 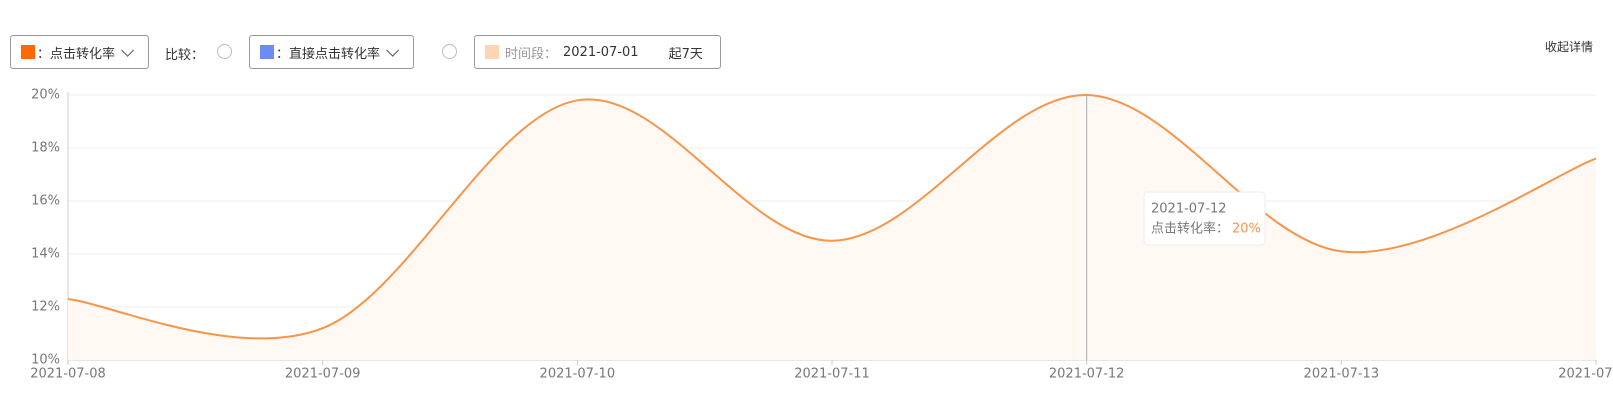 What do you see at coordinates (45, 360) in the screenshot?
I see `y-tick-label: 10%` at bounding box center [45, 360].